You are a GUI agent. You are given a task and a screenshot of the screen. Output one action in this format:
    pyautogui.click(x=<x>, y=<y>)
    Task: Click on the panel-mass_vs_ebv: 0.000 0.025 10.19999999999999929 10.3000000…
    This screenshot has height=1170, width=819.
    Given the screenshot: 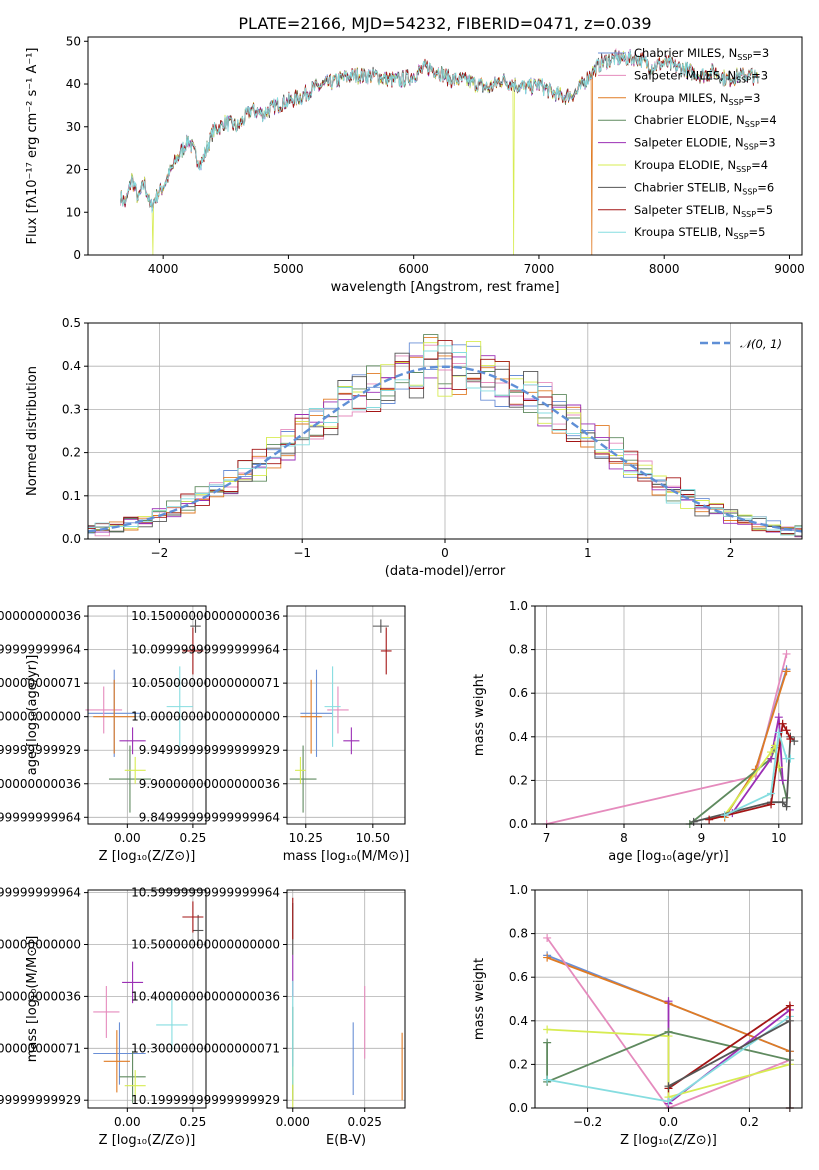 What is the action you would take?
    pyautogui.click(x=268, y=1017)
    